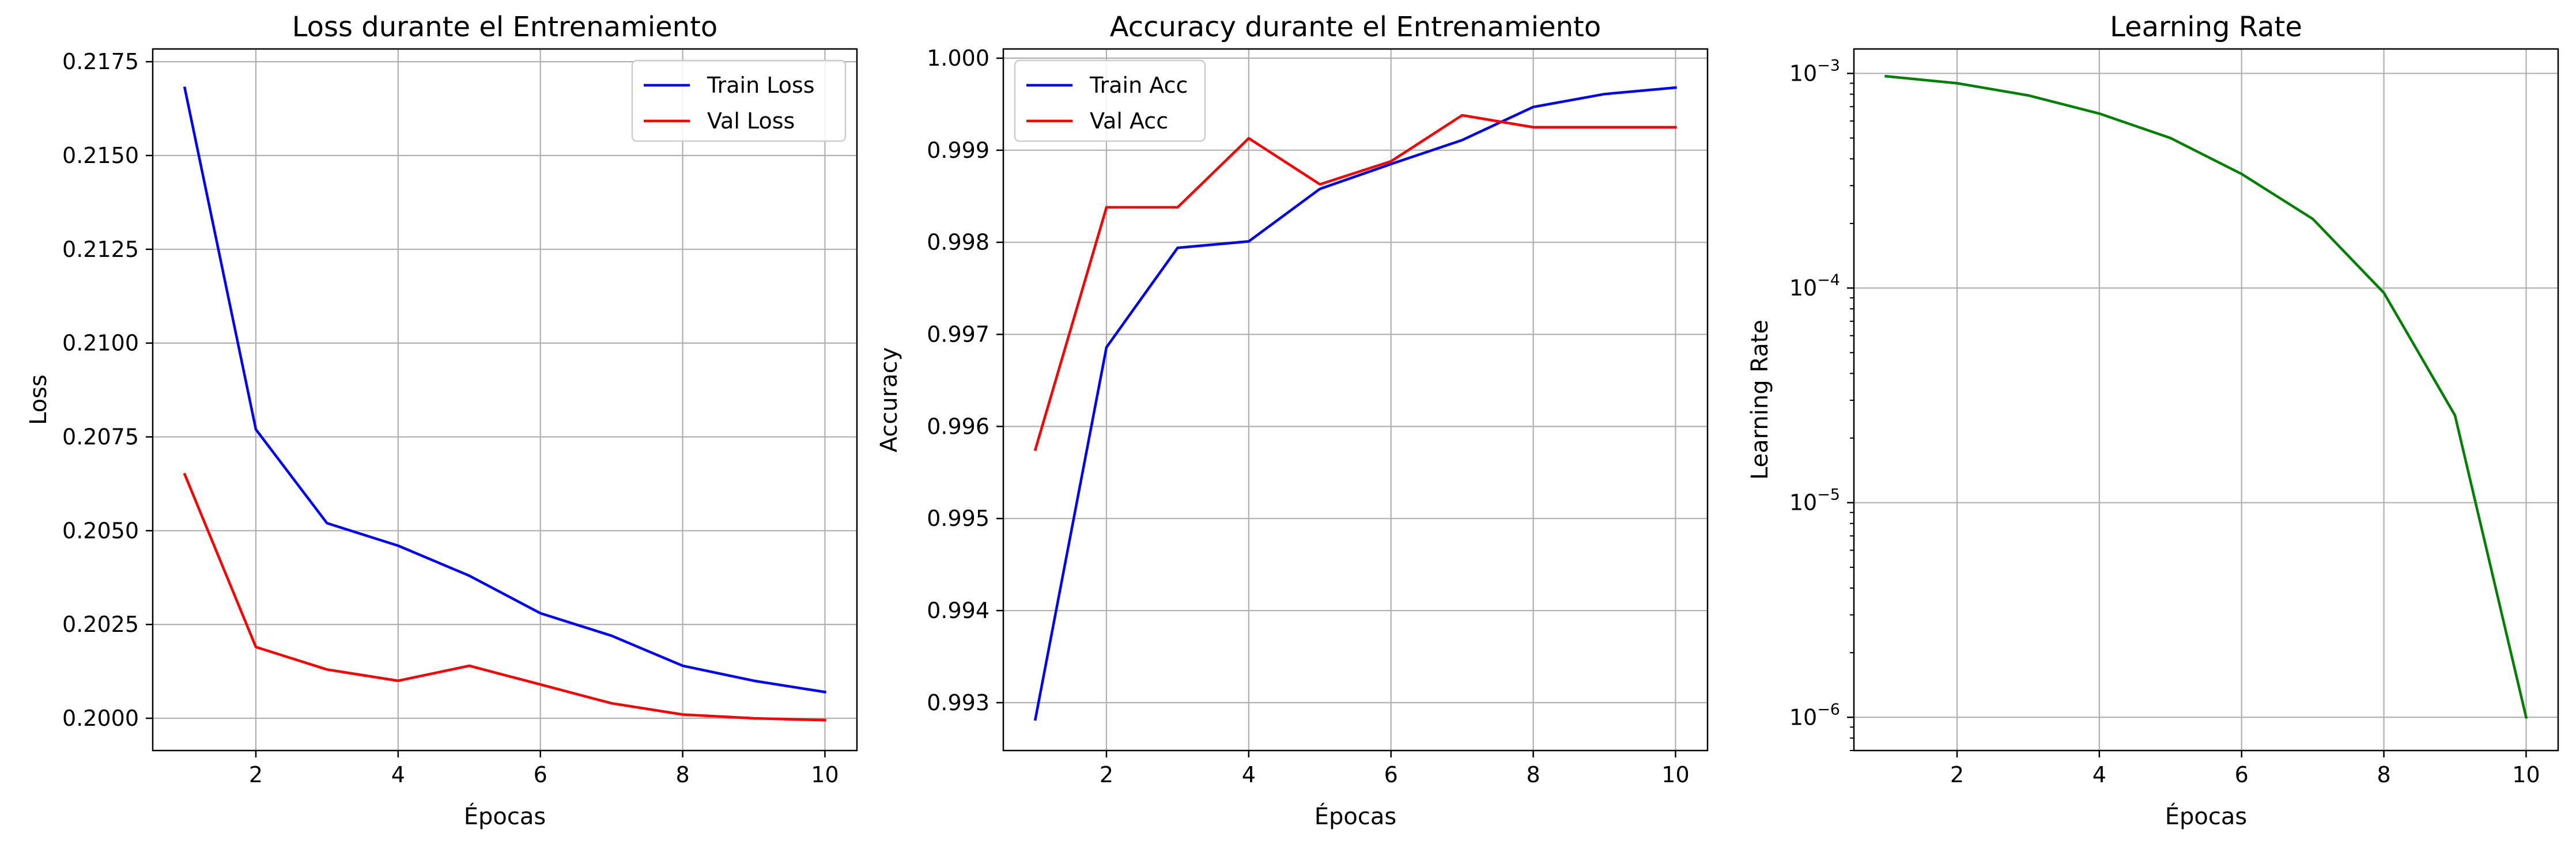 The width and height of the screenshot is (2576, 845). I want to click on y-tick-label: 0.2000, so click(100, 718).